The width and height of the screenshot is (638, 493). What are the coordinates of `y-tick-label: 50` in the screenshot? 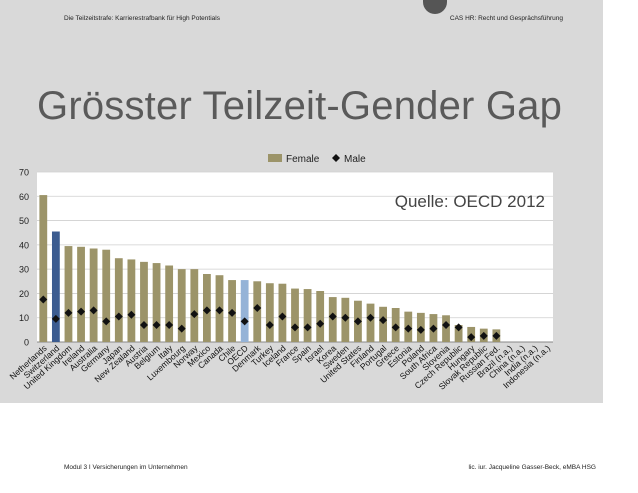 It's located at (24, 221).